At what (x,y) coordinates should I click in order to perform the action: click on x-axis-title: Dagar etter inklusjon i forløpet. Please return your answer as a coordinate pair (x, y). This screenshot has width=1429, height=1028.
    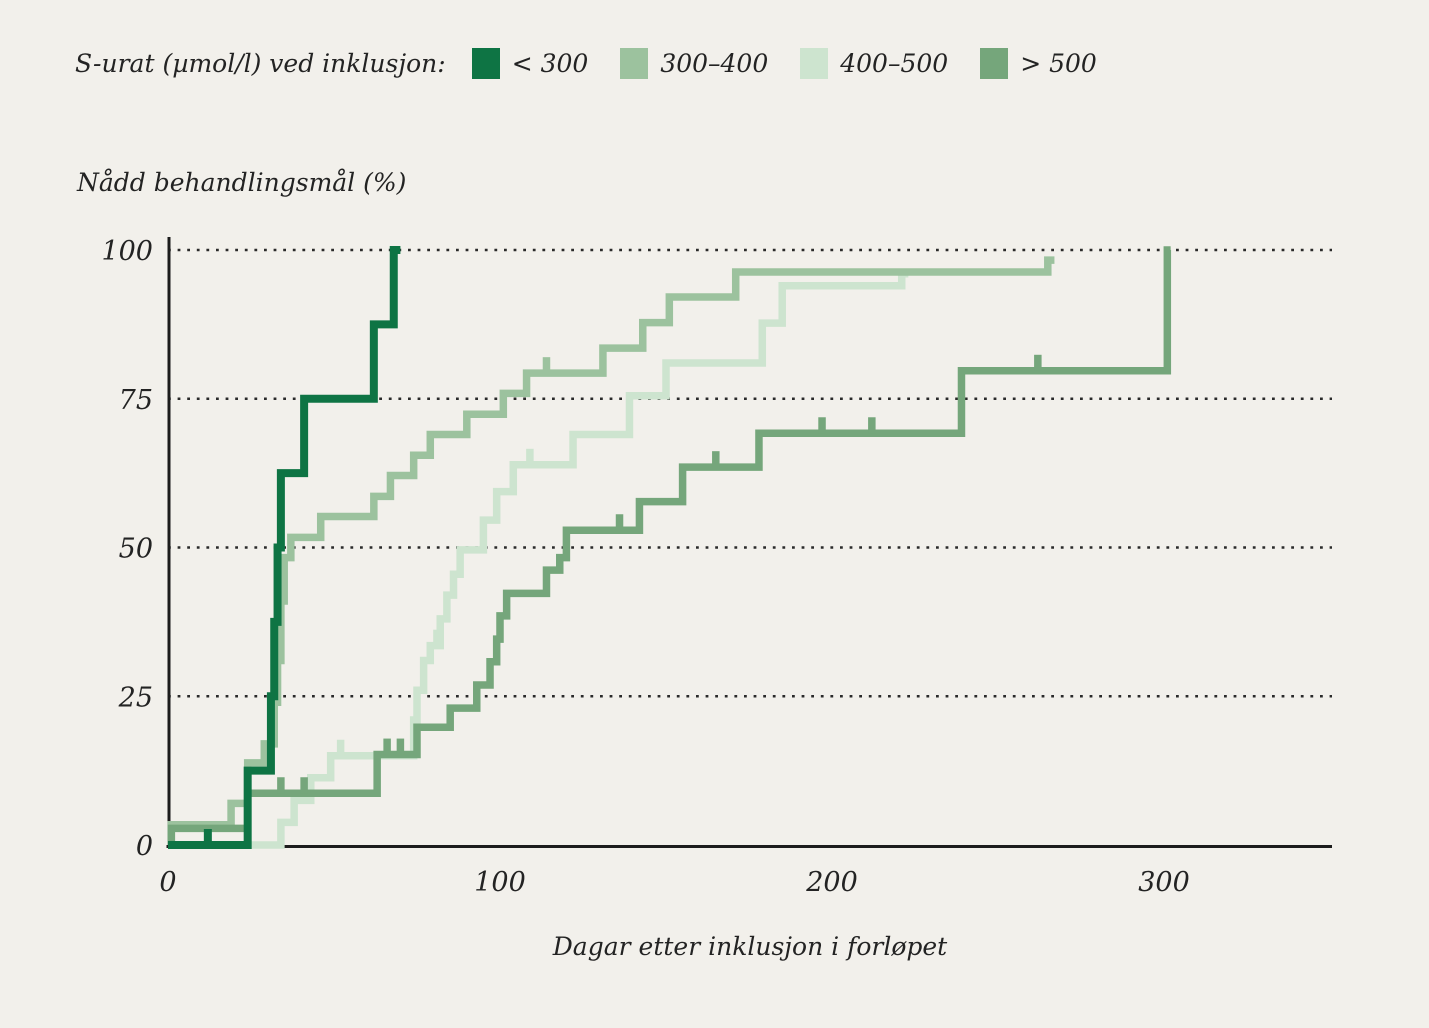
    Looking at the image, I should click on (750, 946).